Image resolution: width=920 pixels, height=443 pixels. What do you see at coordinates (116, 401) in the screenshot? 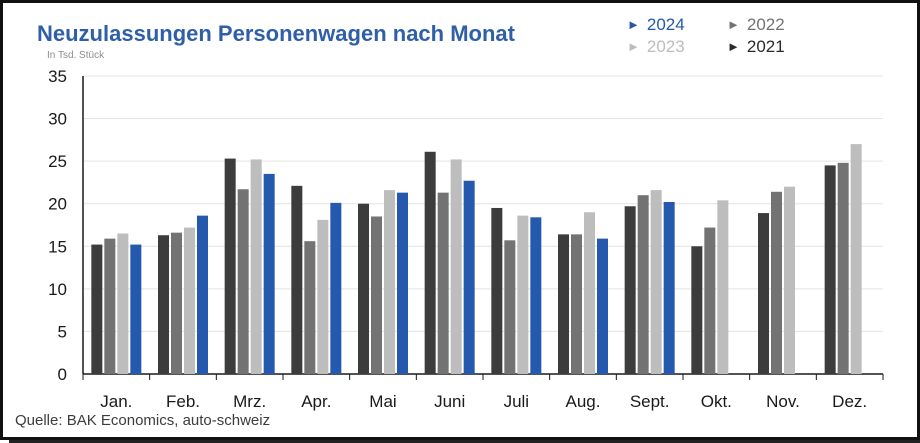
I see `x-tick-label: Jan.` at bounding box center [116, 401].